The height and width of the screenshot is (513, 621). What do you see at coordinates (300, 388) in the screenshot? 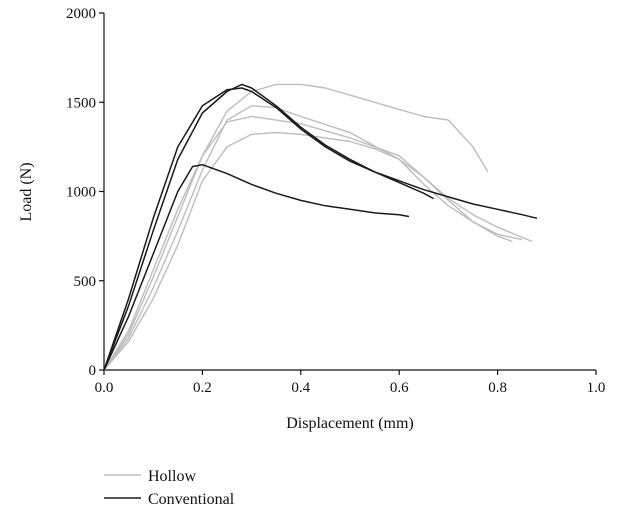
I see `x-tick-label: 0.4` at bounding box center [300, 388].